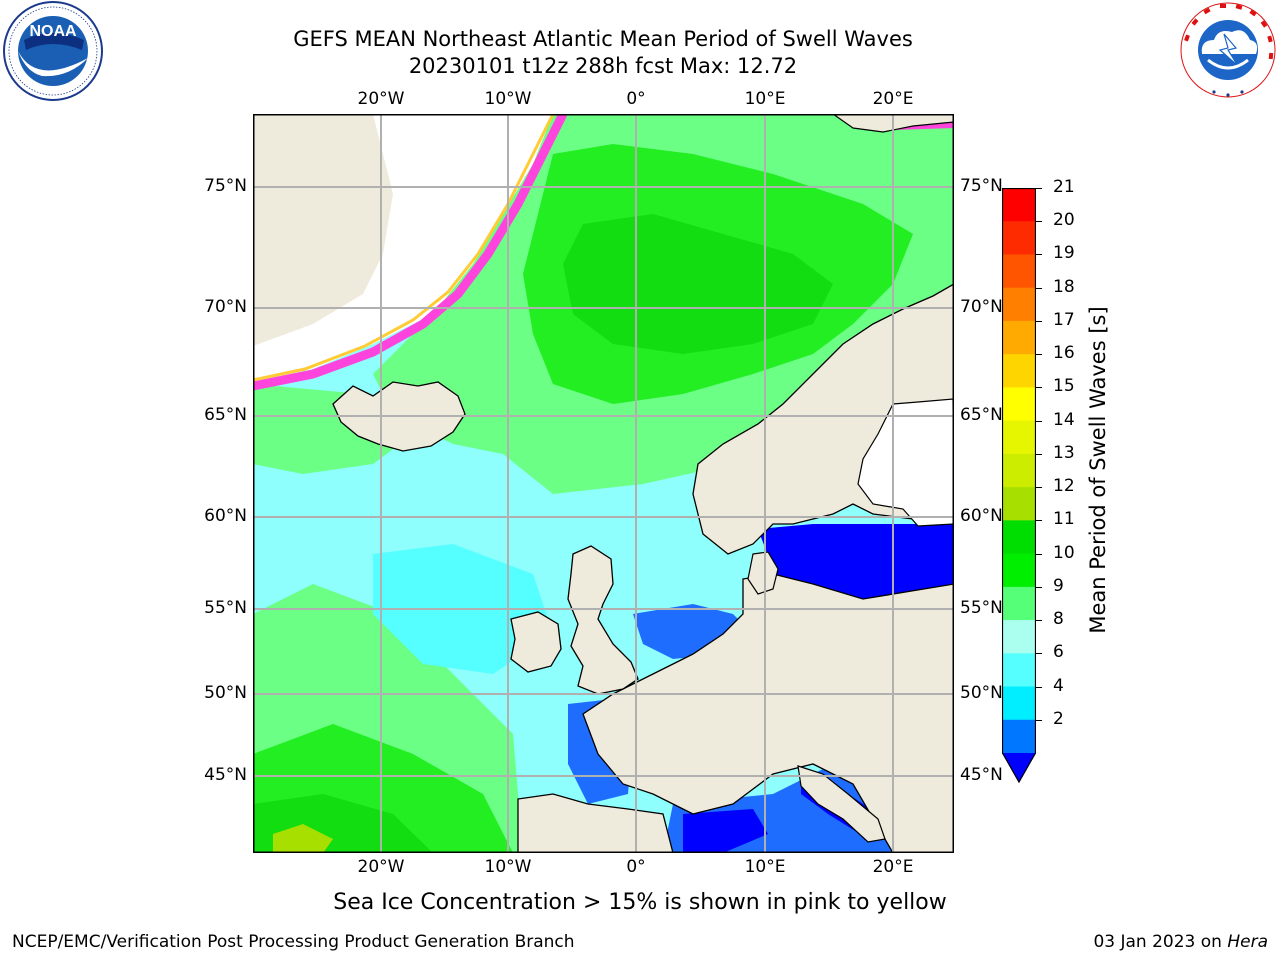  Describe the element at coordinates (1228, 50) in the screenshot. I see `nws-logo` at that location.